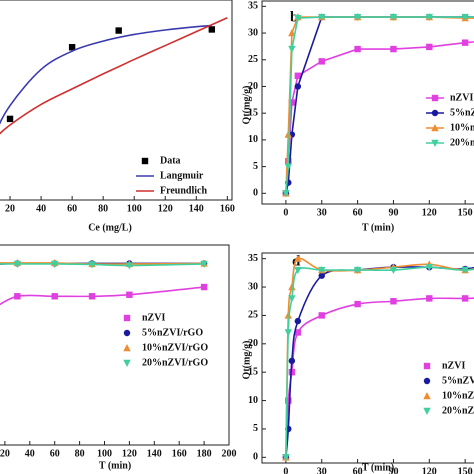 The image size is (474, 474). I want to click on legend-label: Freundlich, so click(183, 190).